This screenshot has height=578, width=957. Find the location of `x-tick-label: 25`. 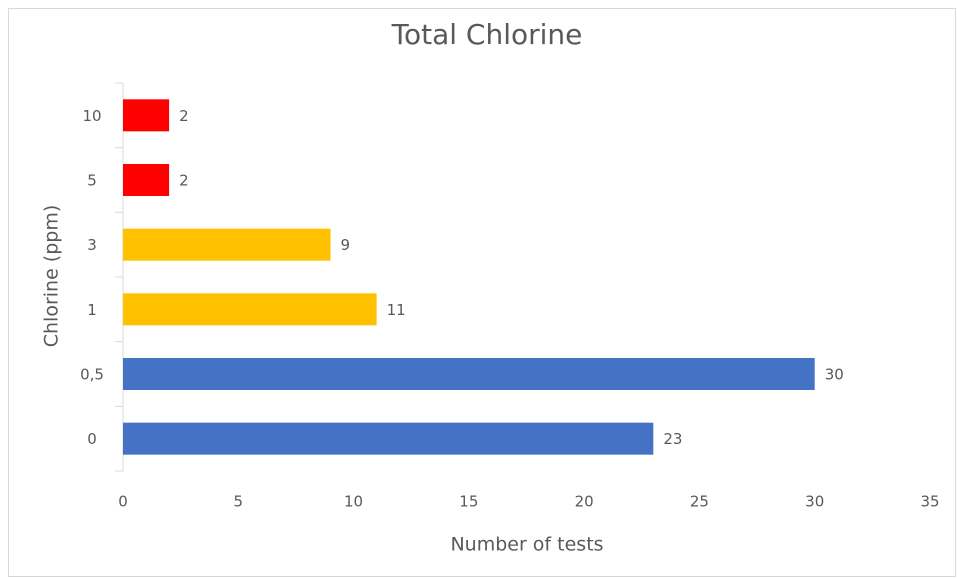

x-tick-label: 25 is located at coordinates (699, 502).